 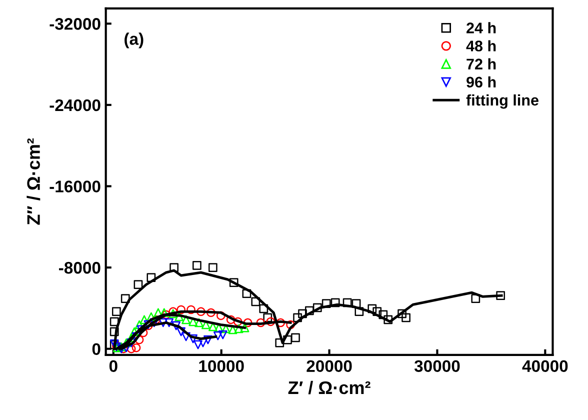 What do you see at coordinates (134, 40) in the screenshot?
I see `annotation: (a)` at bounding box center [134, 40].